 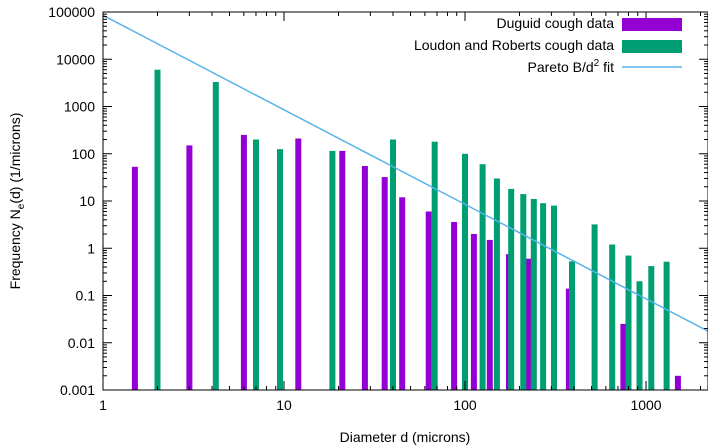 I want to click on x-tick-label: 1, so click(x=103, y=405).